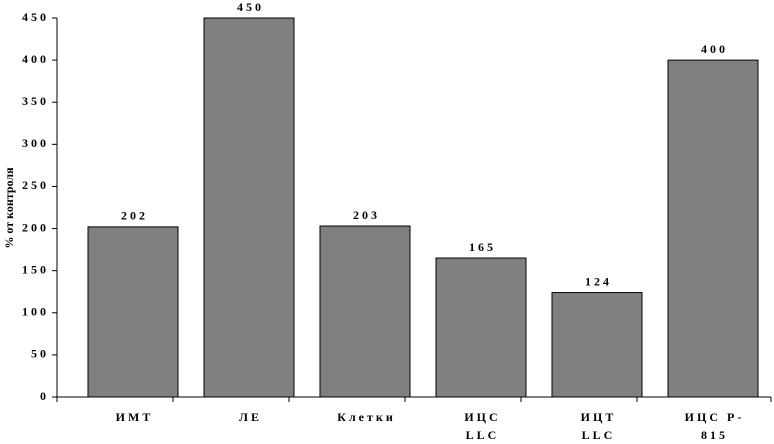  I want to click on data-label: 202, so click(134, 216).